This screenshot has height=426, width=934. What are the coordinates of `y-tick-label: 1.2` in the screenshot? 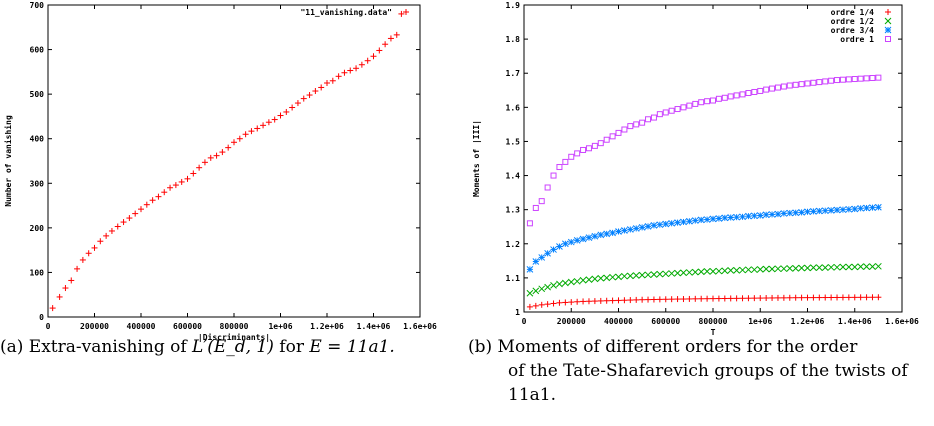 It's located at (513, 244).